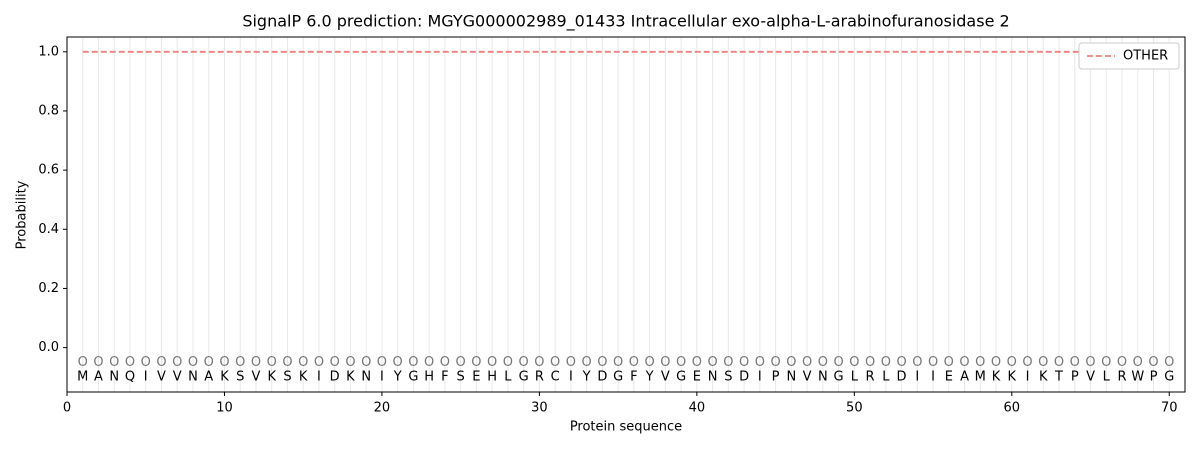 The height and width of the screenshot is (450, 1200). I want to click on residue-letter: C, so click(555, 377).